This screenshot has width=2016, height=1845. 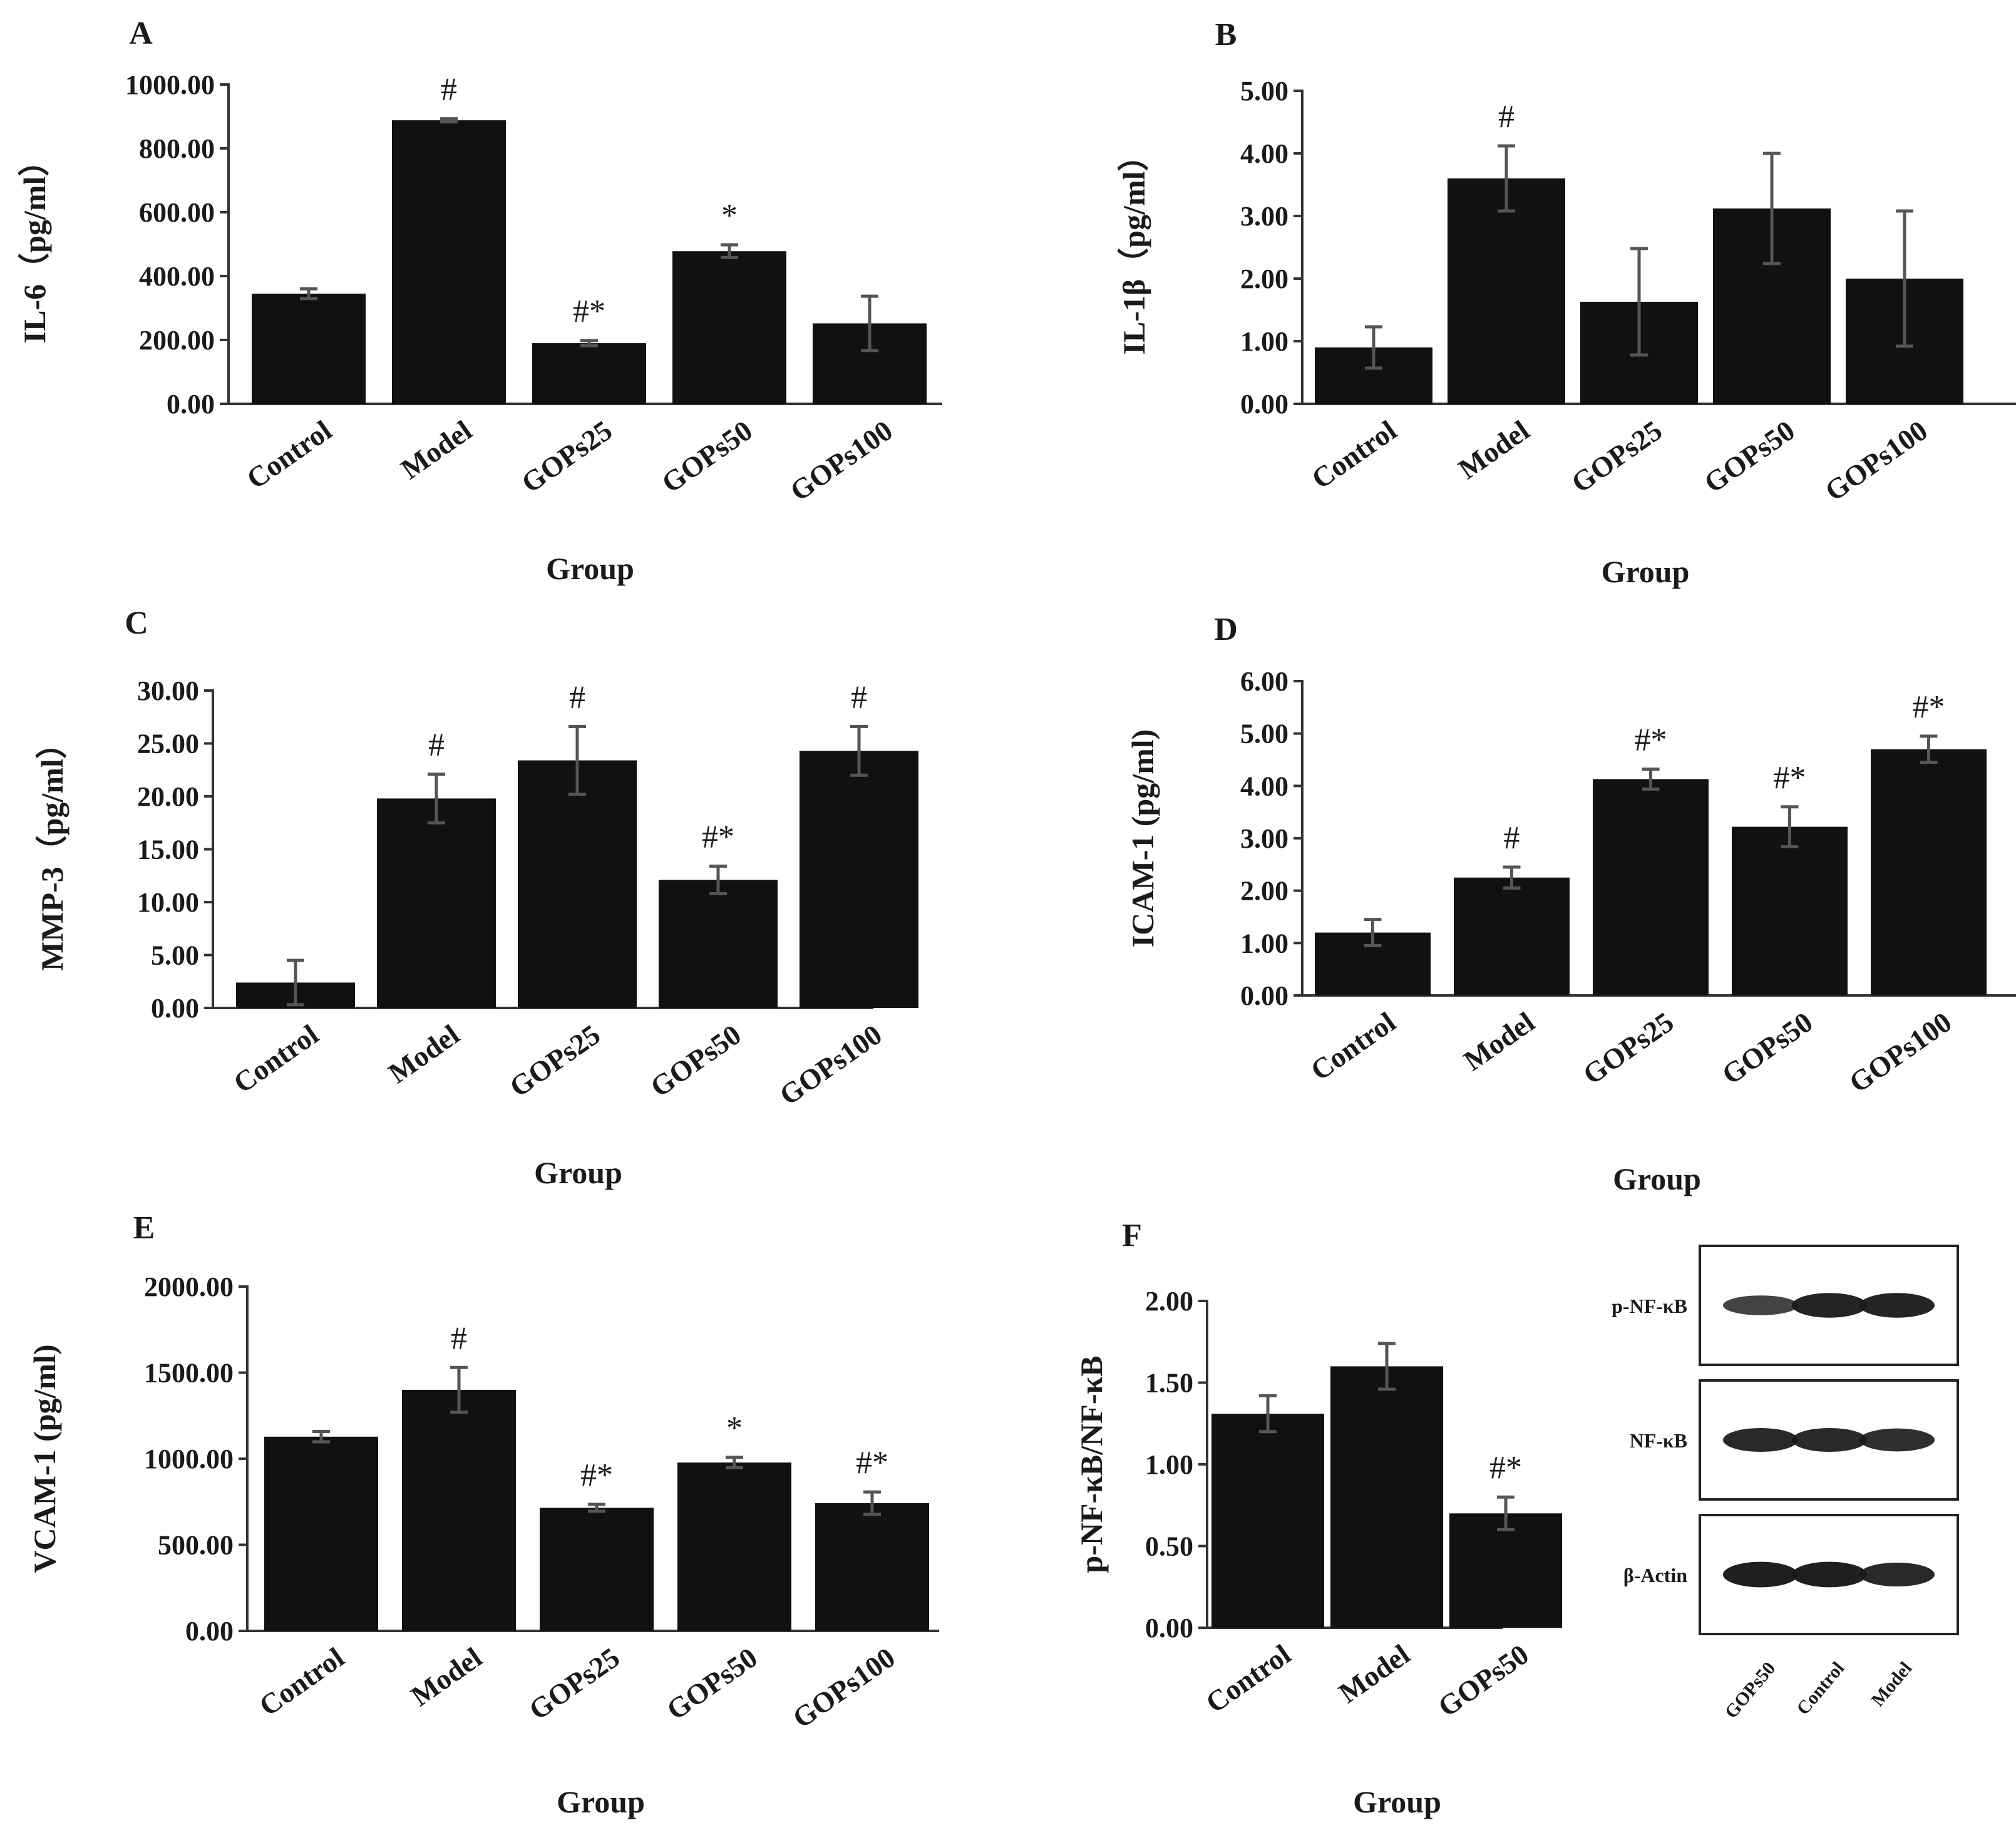 What do you see at coordinates (144, 1228) in the screenshot?
I see `panel-label: E` at bounding box center [144, 1228].